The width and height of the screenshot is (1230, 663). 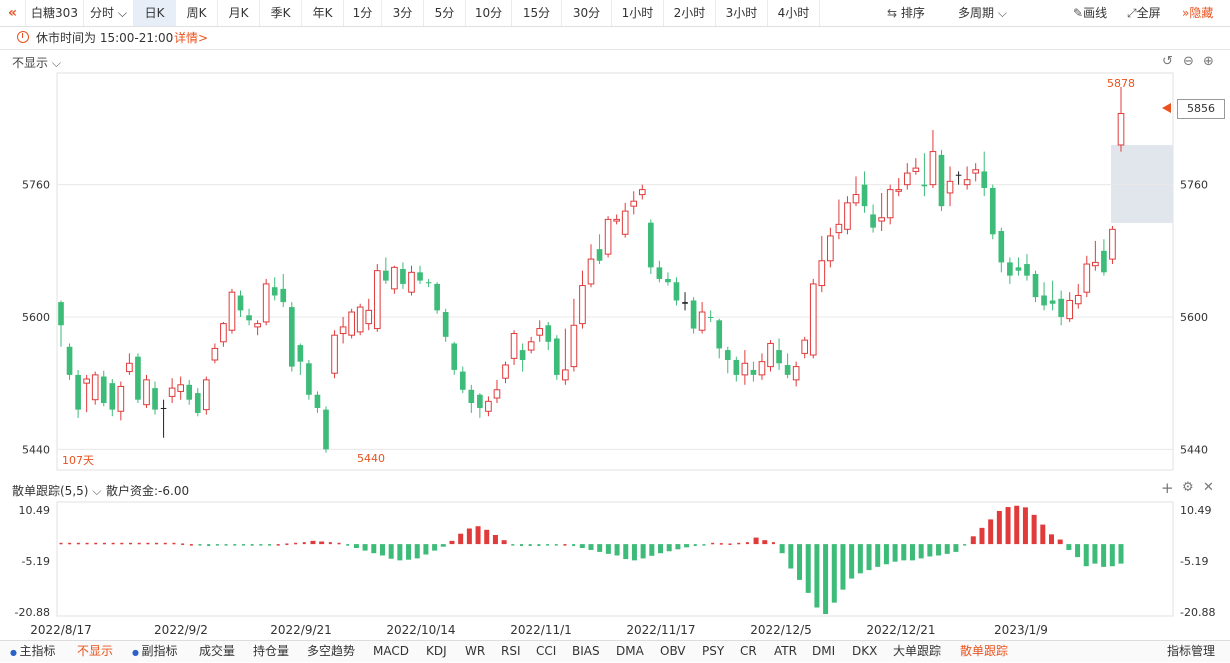 I want to click on hide-button: »隐藏, so click(x=1198, y=13).